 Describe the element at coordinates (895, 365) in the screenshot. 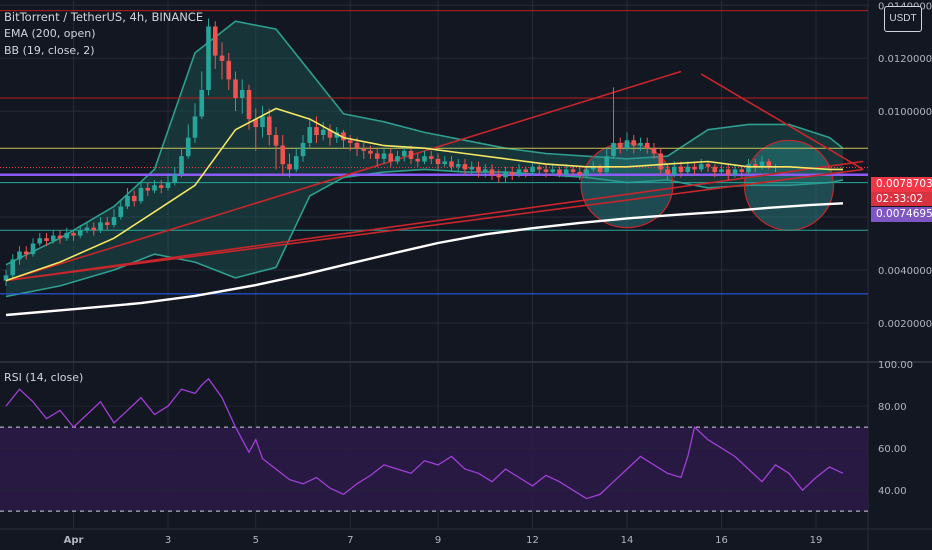

I see `rsi-tick-label: 100.00` at that location.